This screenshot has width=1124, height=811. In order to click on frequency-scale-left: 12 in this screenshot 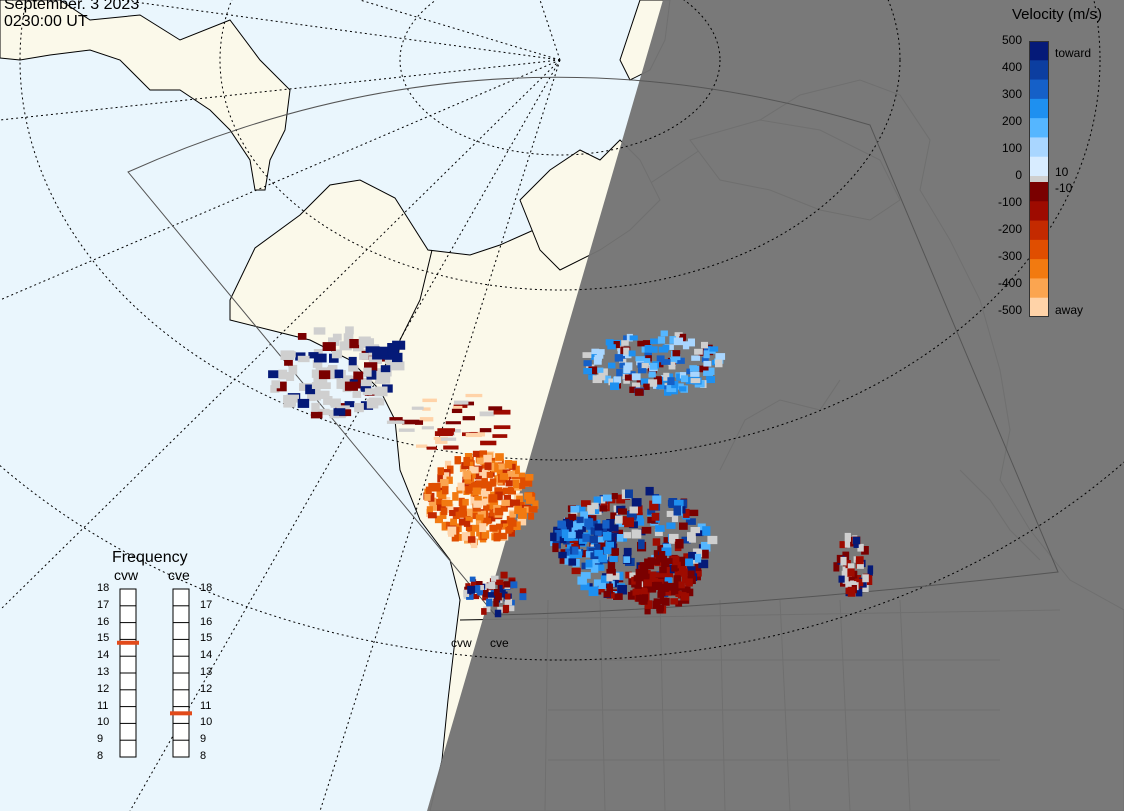, I will do `click(103, 688)`.